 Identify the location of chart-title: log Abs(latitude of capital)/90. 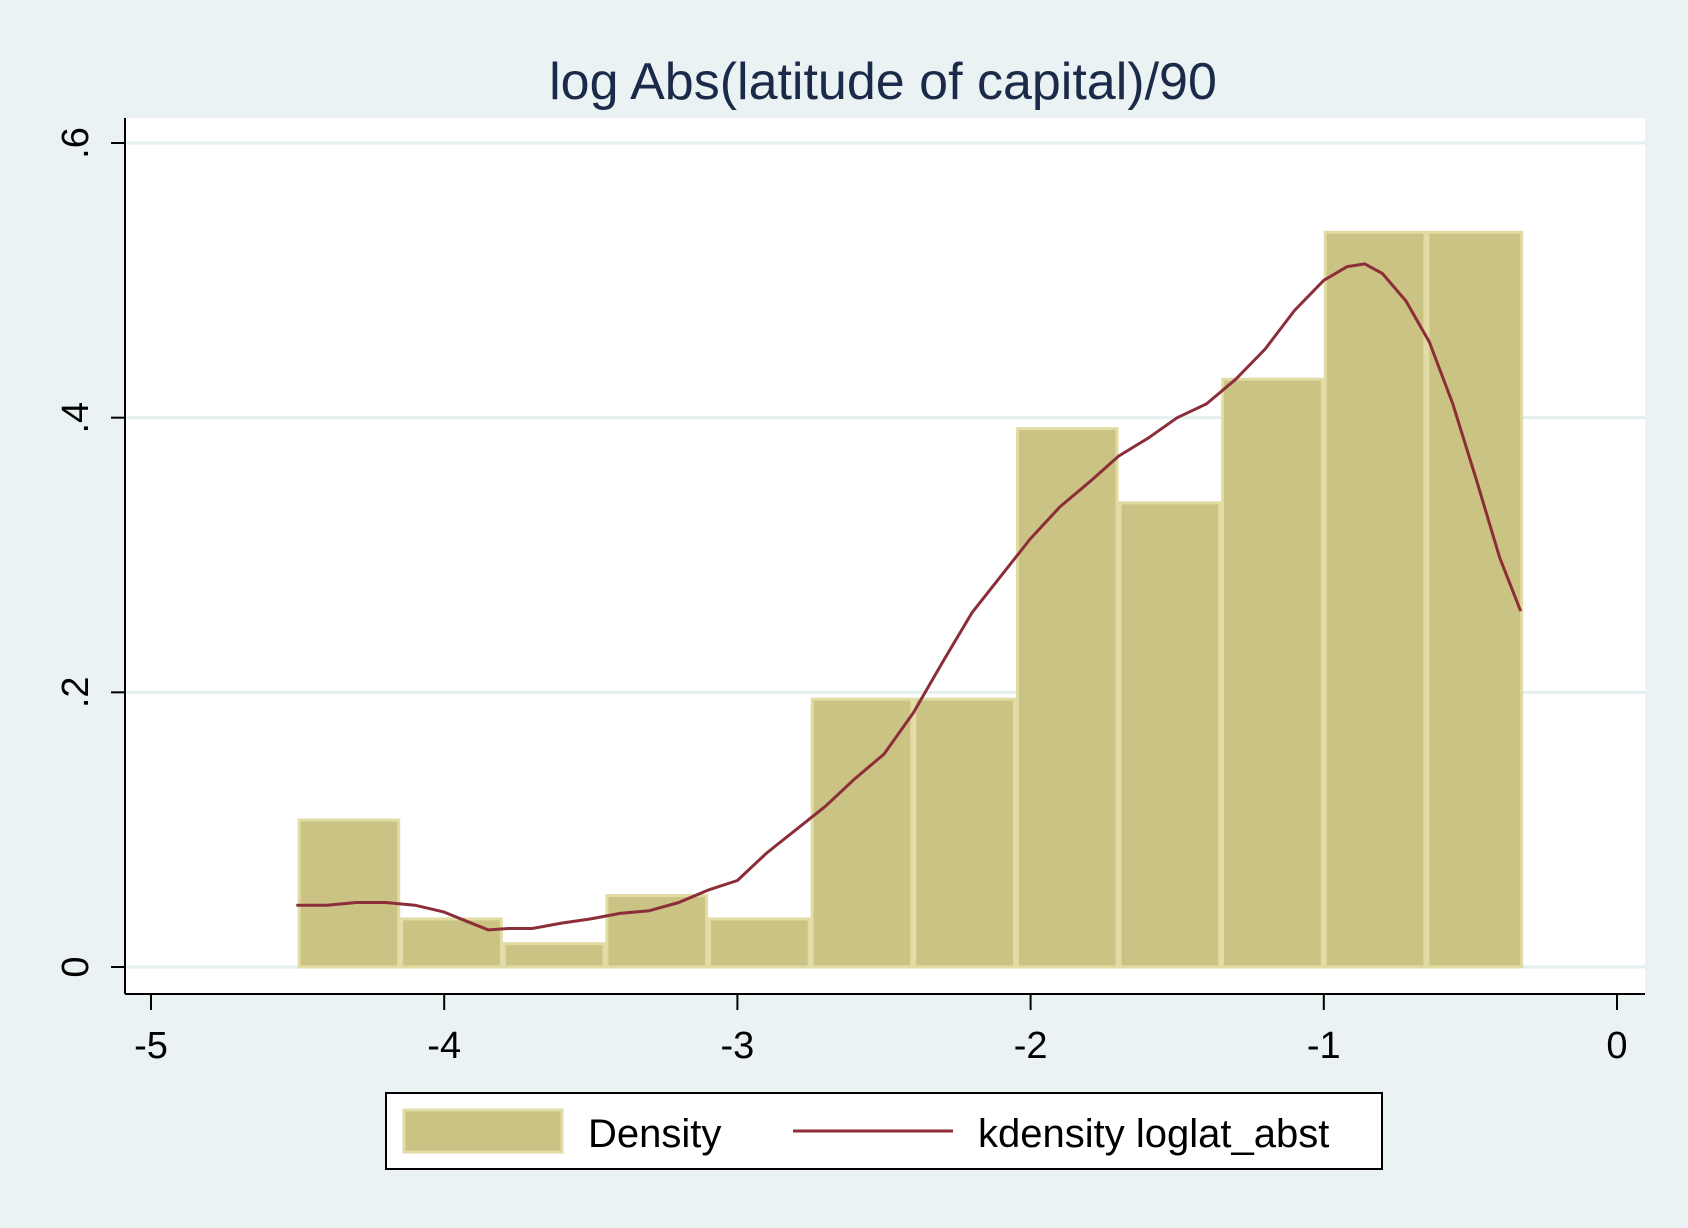
(883, 82).